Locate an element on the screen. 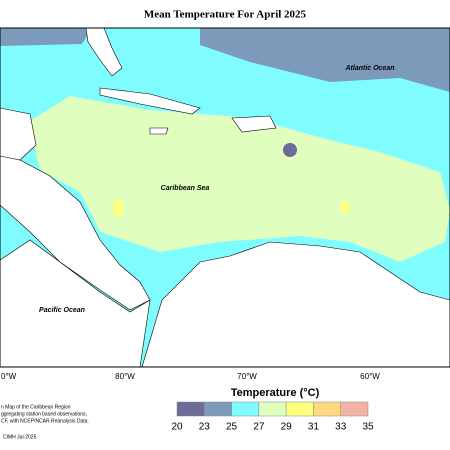  footnote-line: CF, with NCEP/NCAR Reanalysis Data. is located at coordinates (45, 421).